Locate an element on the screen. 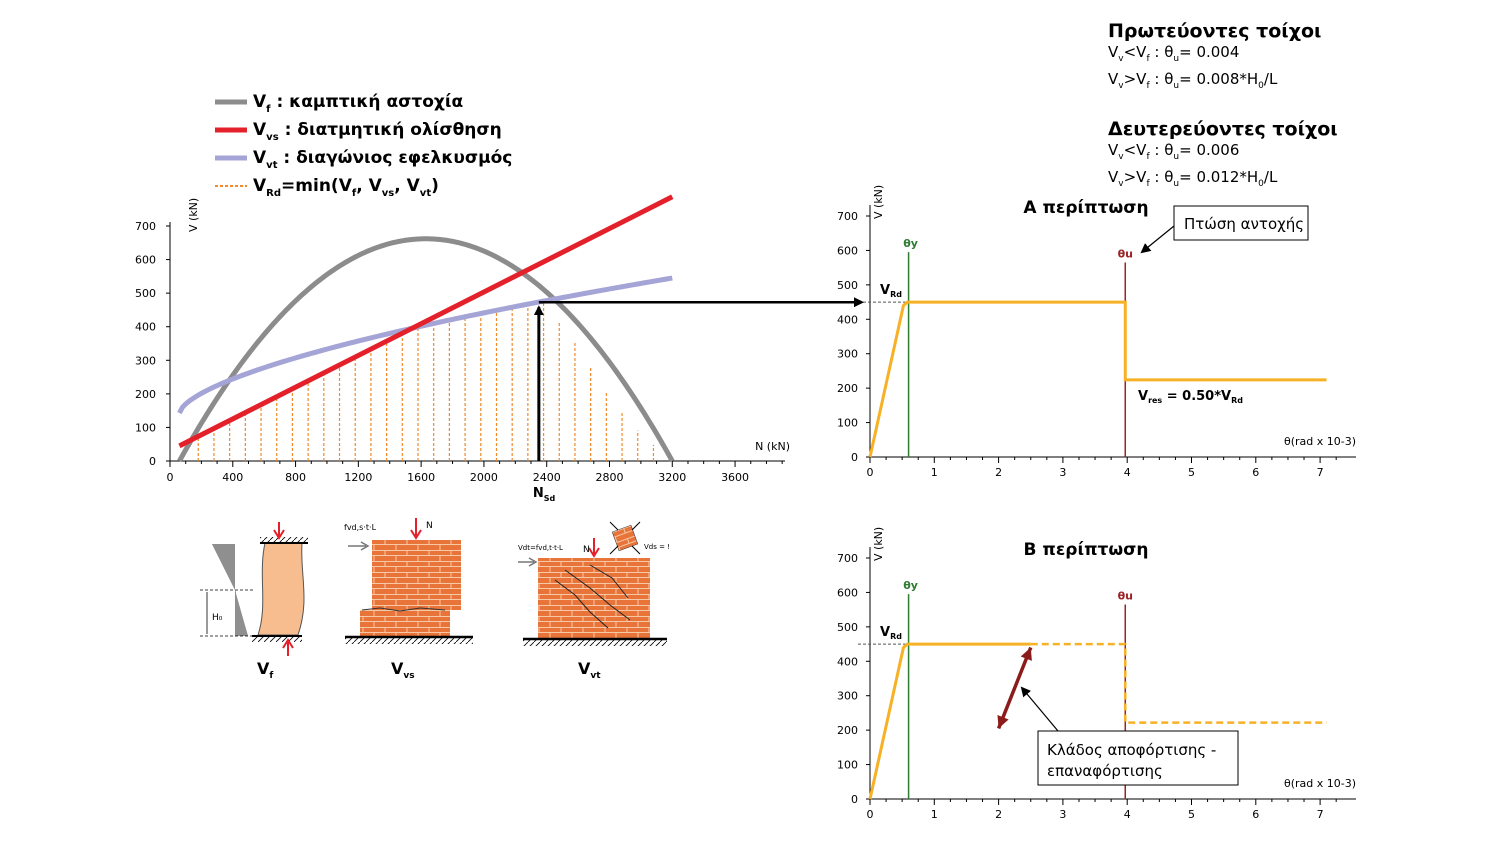 Image resolution: width=1500 pixels, height=843 pixels. chart-b-callout-line1: Κλάδος αποφόρτισης - is located at coordinates (1131, 750).